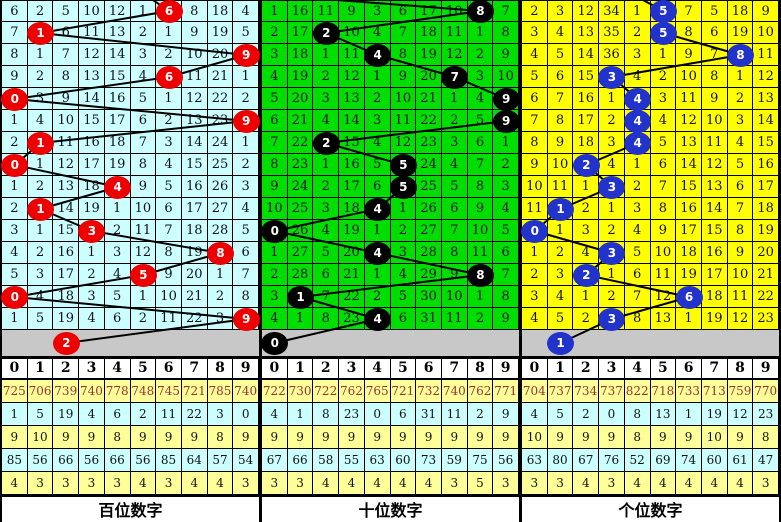 The height and width of the screenshot is (522, 781). Describe the element at coordinates (131, 165) in the screenshot. I see `trend-row: 011217198415252` at that location.